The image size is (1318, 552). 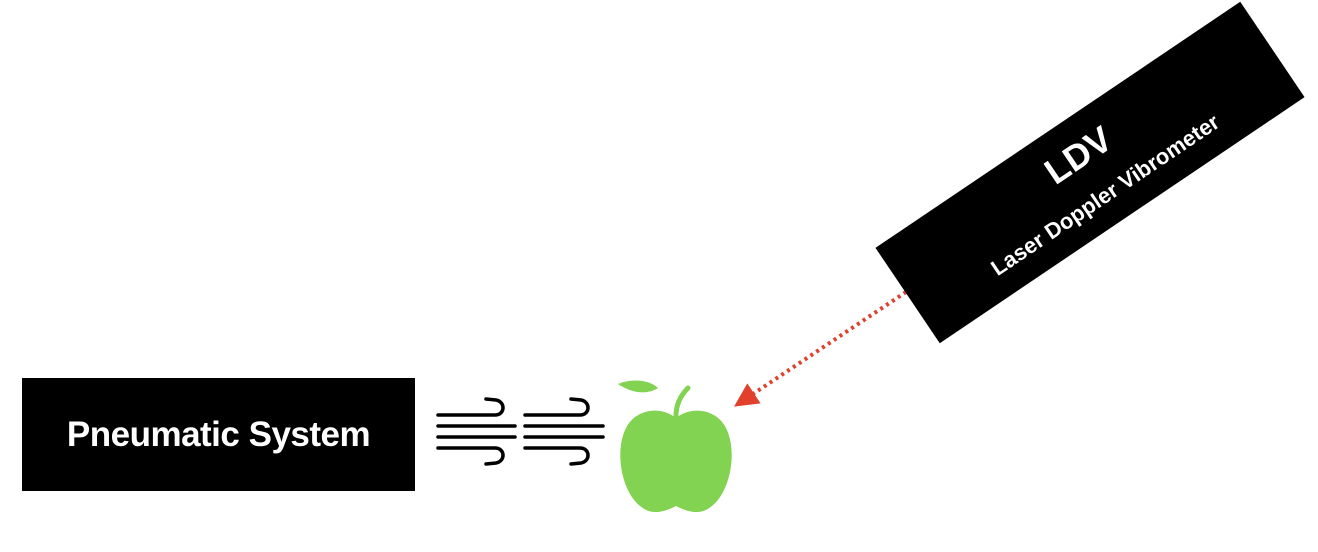 I want to click on laser-beam-arrow, so click(x=824, y=346).